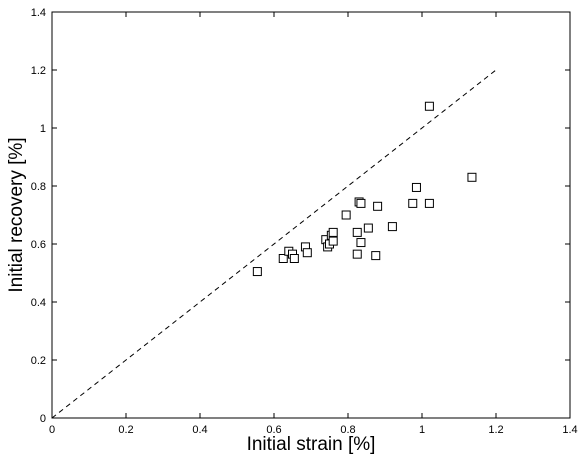 Image resolution: width=581 pixels, height=460 pixels. Describe the element at coordinates (495, 430) in the screenshot. I see `x-tick-label: 1.2` at that location.